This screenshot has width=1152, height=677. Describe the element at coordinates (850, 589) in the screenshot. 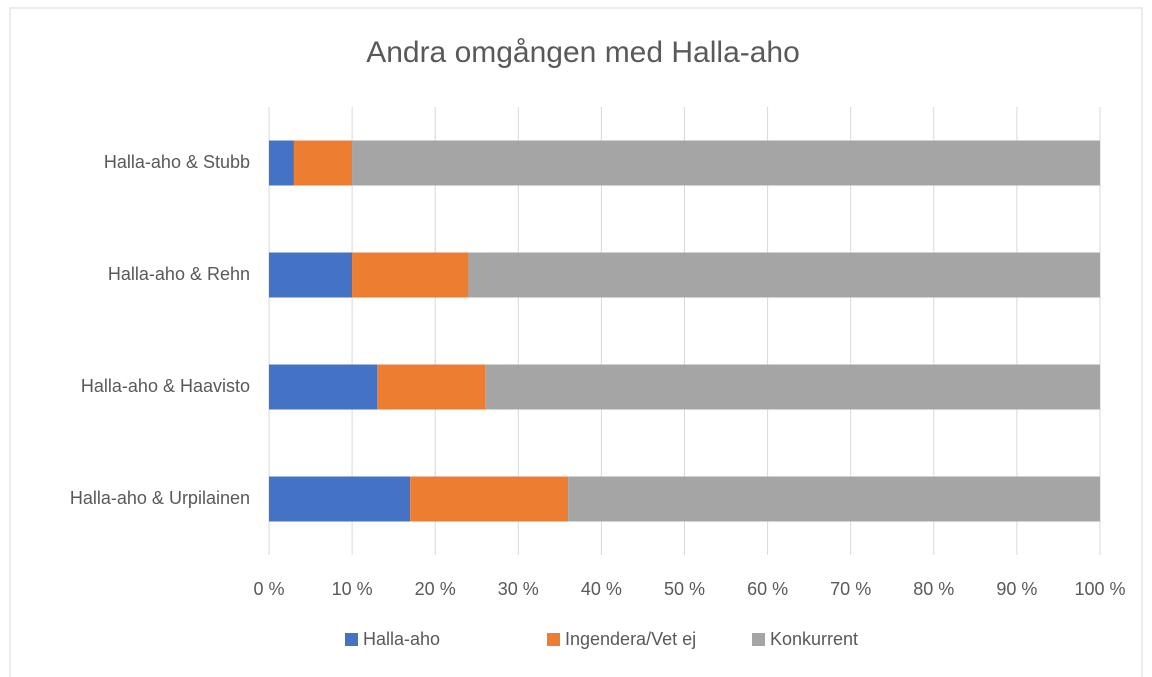

I see `x-tick-label: 70 %` at that location.